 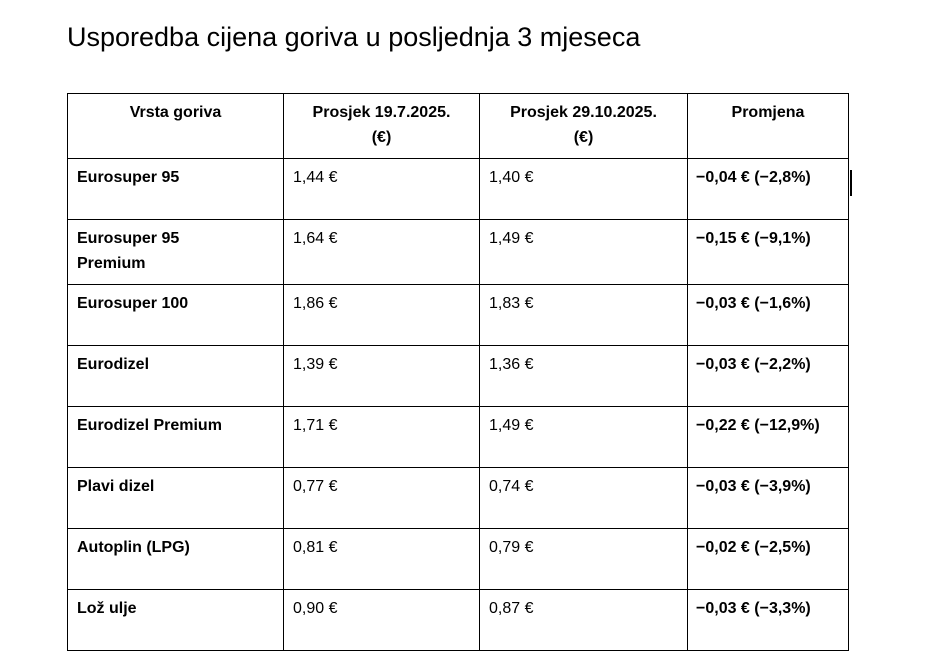 What do you see at coordinates (175, 315) in the screenshot?
I see `fuel-name-cell: Eurosuper 100` at bounding box center [175, 315].